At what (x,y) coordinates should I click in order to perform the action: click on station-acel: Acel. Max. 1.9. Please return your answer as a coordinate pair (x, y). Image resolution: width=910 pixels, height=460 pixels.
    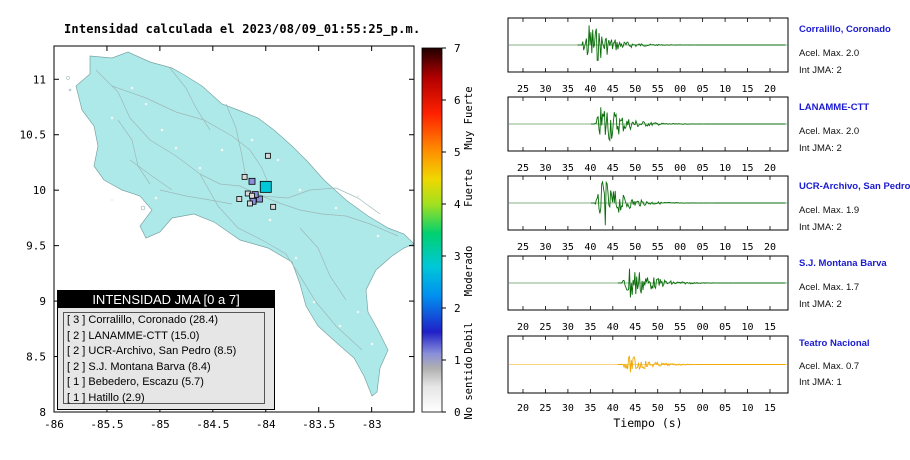
    Looking at the image, I should click on (829, 210).